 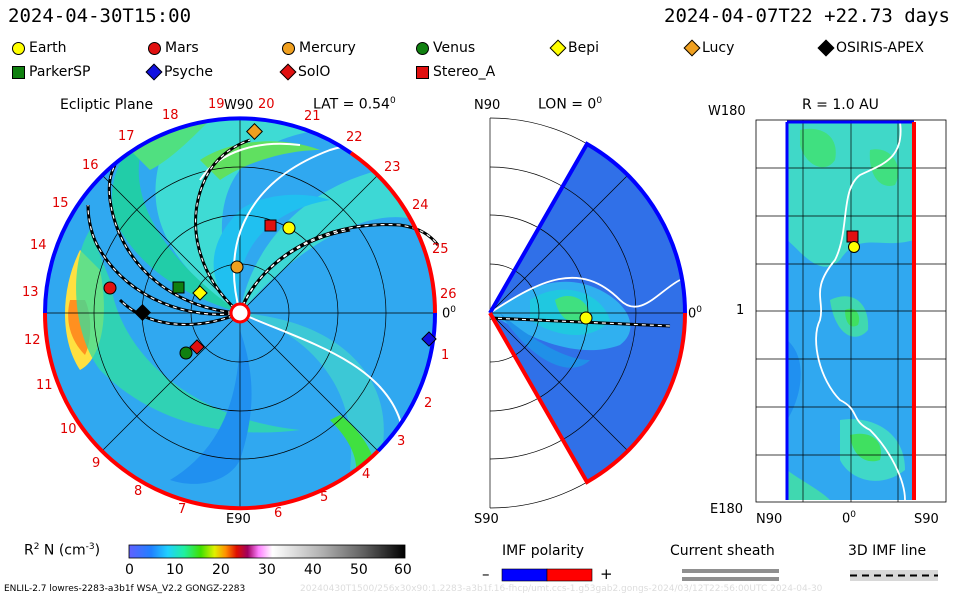 What do you see at coordinates (313, 570) in the screenshot?
I see `colorbar-tick: 40` at bounding box center [313, 570].